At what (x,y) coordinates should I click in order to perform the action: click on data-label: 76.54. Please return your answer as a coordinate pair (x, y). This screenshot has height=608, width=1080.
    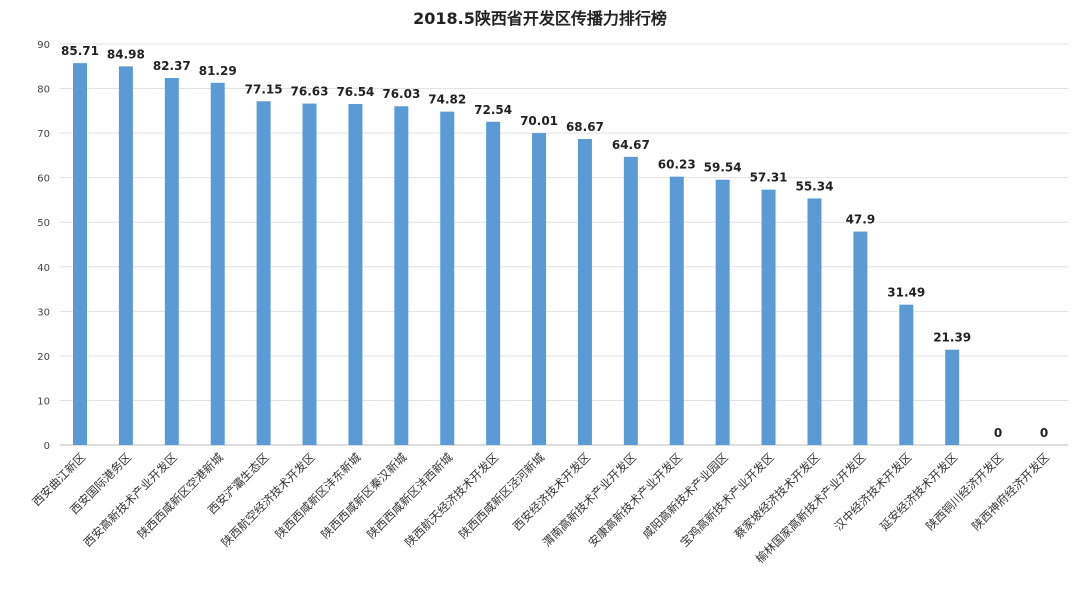
    Looking at the image, I should click on (355, 92).